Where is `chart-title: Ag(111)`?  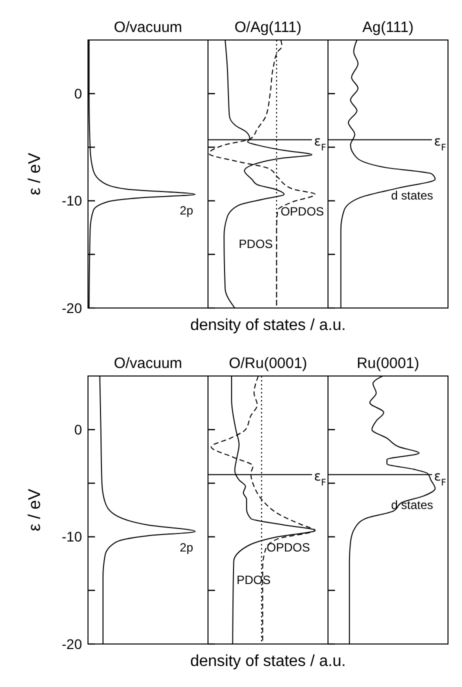 chart-title: Ag(111) is located at coordinates (388, 27).